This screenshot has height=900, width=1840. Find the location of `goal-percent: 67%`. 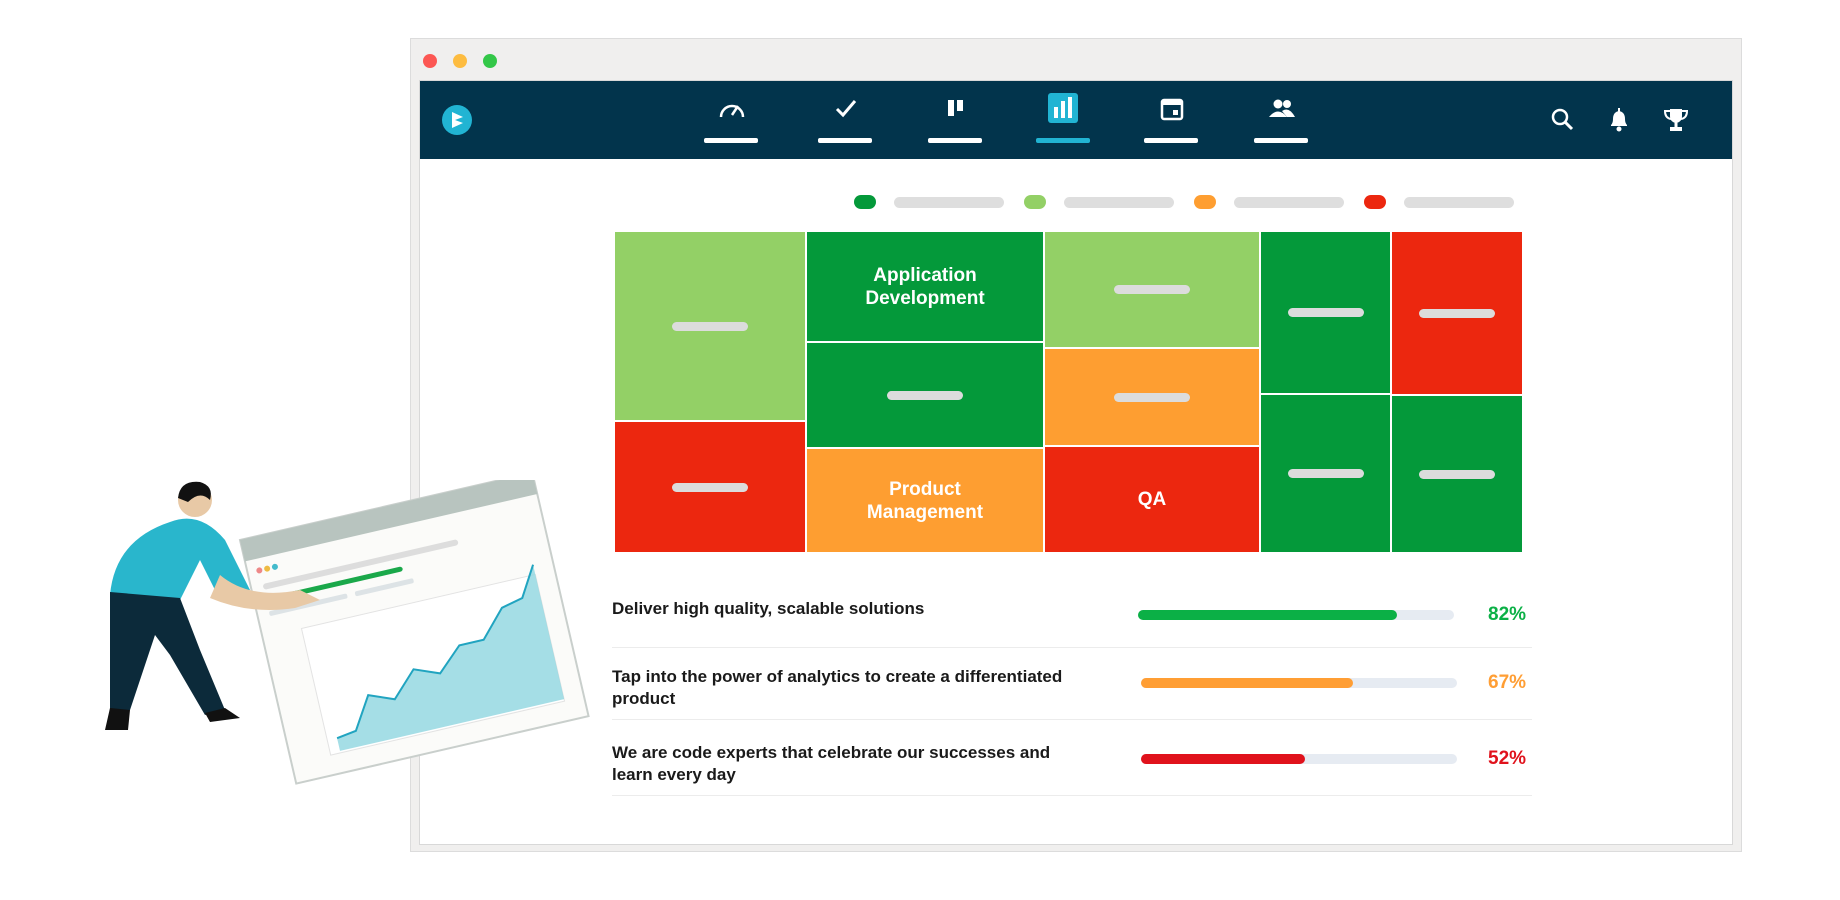

goal-percent: 67% is located at coordinates (1507, 682).